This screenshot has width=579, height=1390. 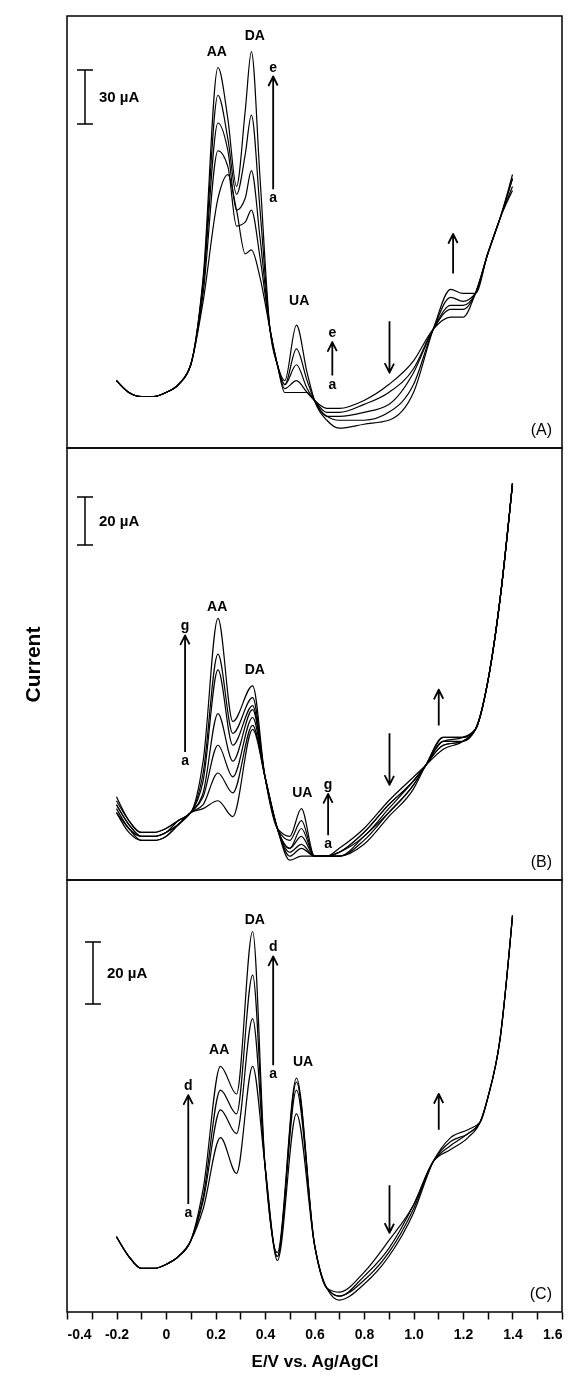 I want to click on text: DA, so click(x=254, y=34).